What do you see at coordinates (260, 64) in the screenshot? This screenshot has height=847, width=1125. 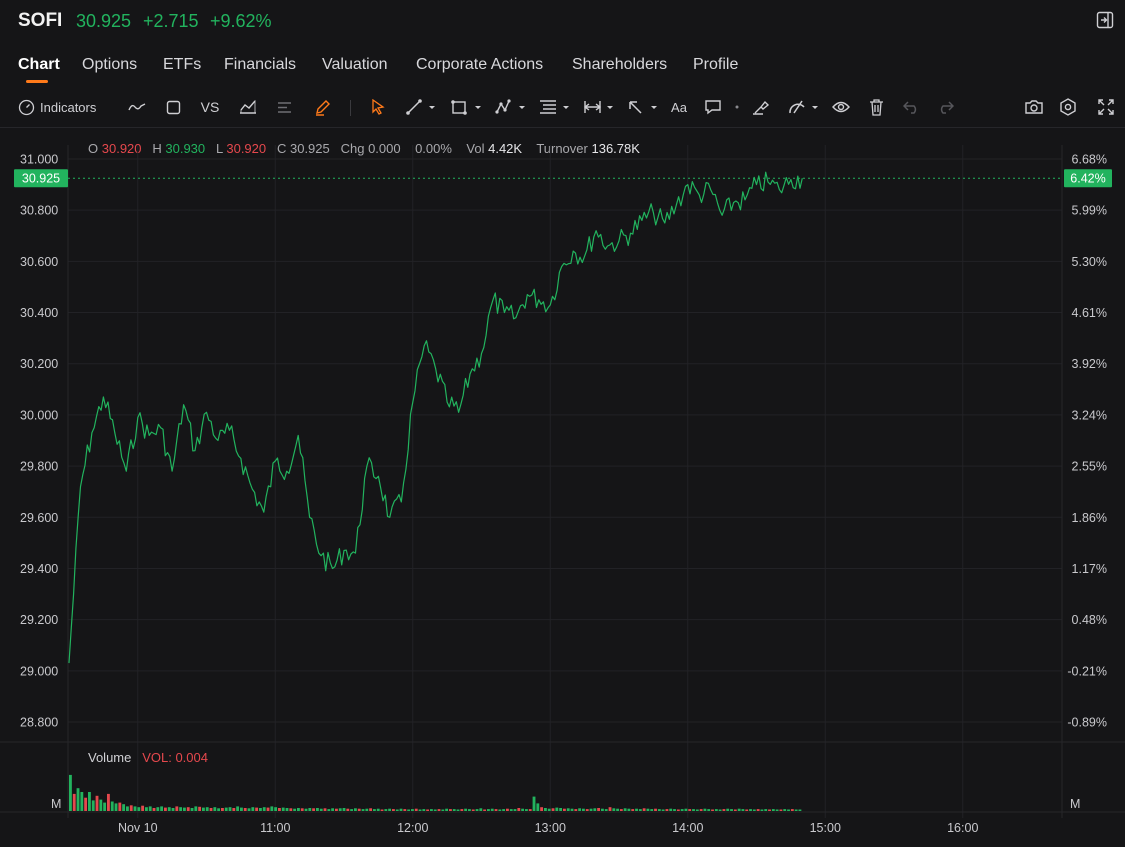 I see `tab-financials: Financials` at bounding box center [260, 64].